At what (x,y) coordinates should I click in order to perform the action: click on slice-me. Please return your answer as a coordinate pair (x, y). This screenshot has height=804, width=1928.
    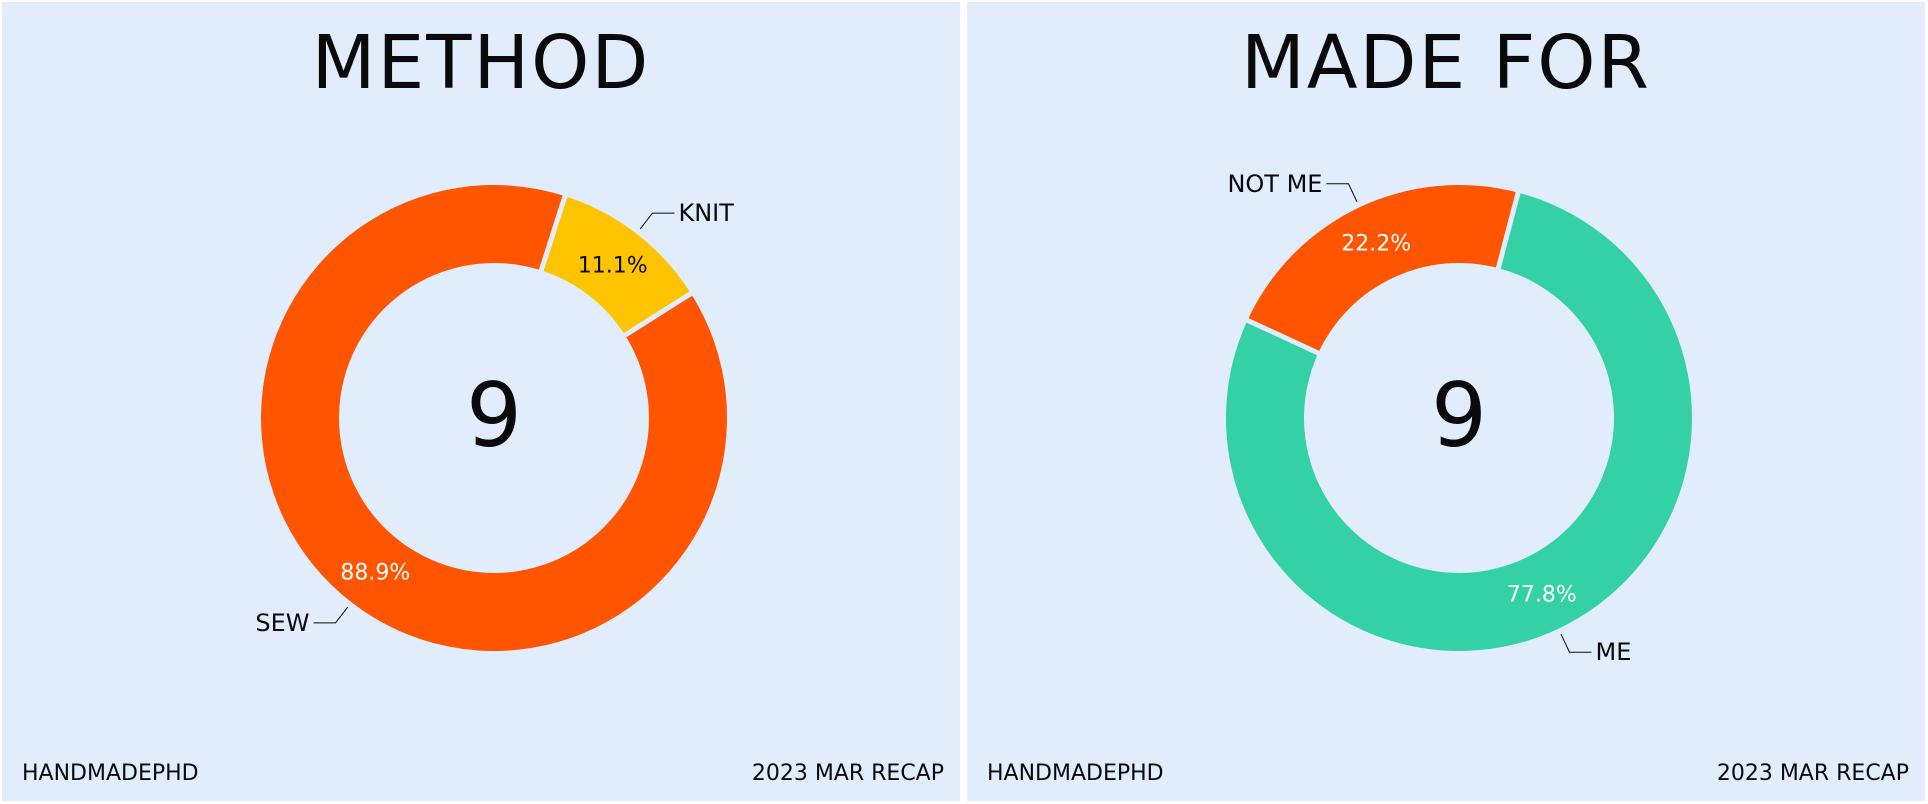
    Looking at the image, I should click on (1459, 422).